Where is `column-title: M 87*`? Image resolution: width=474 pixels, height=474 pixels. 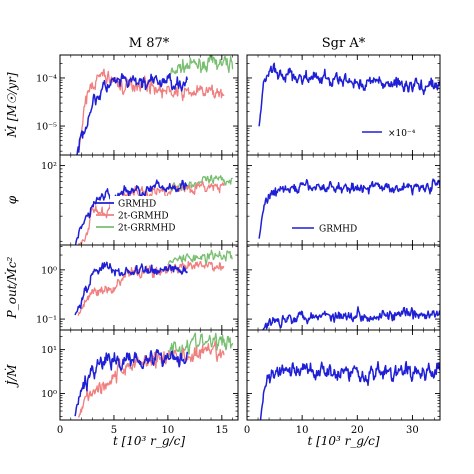 column-title: M 87* is located at coordinates (149, 43).